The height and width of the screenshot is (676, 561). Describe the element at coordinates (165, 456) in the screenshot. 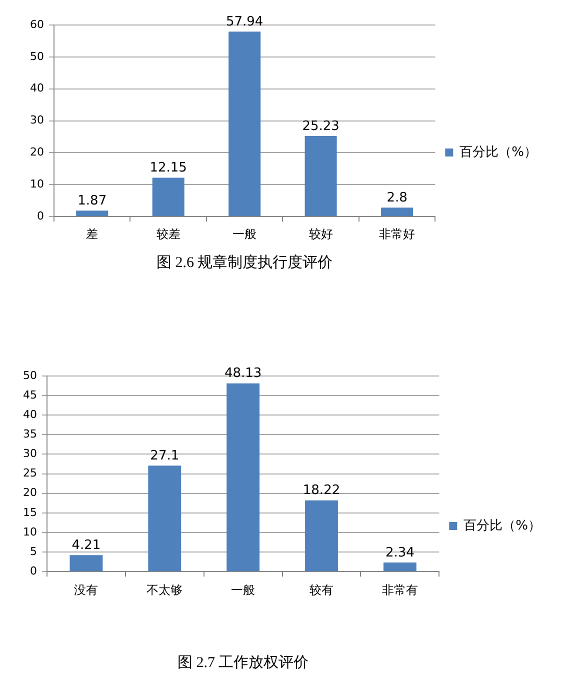

I see `data-label: 27.1` at that location.